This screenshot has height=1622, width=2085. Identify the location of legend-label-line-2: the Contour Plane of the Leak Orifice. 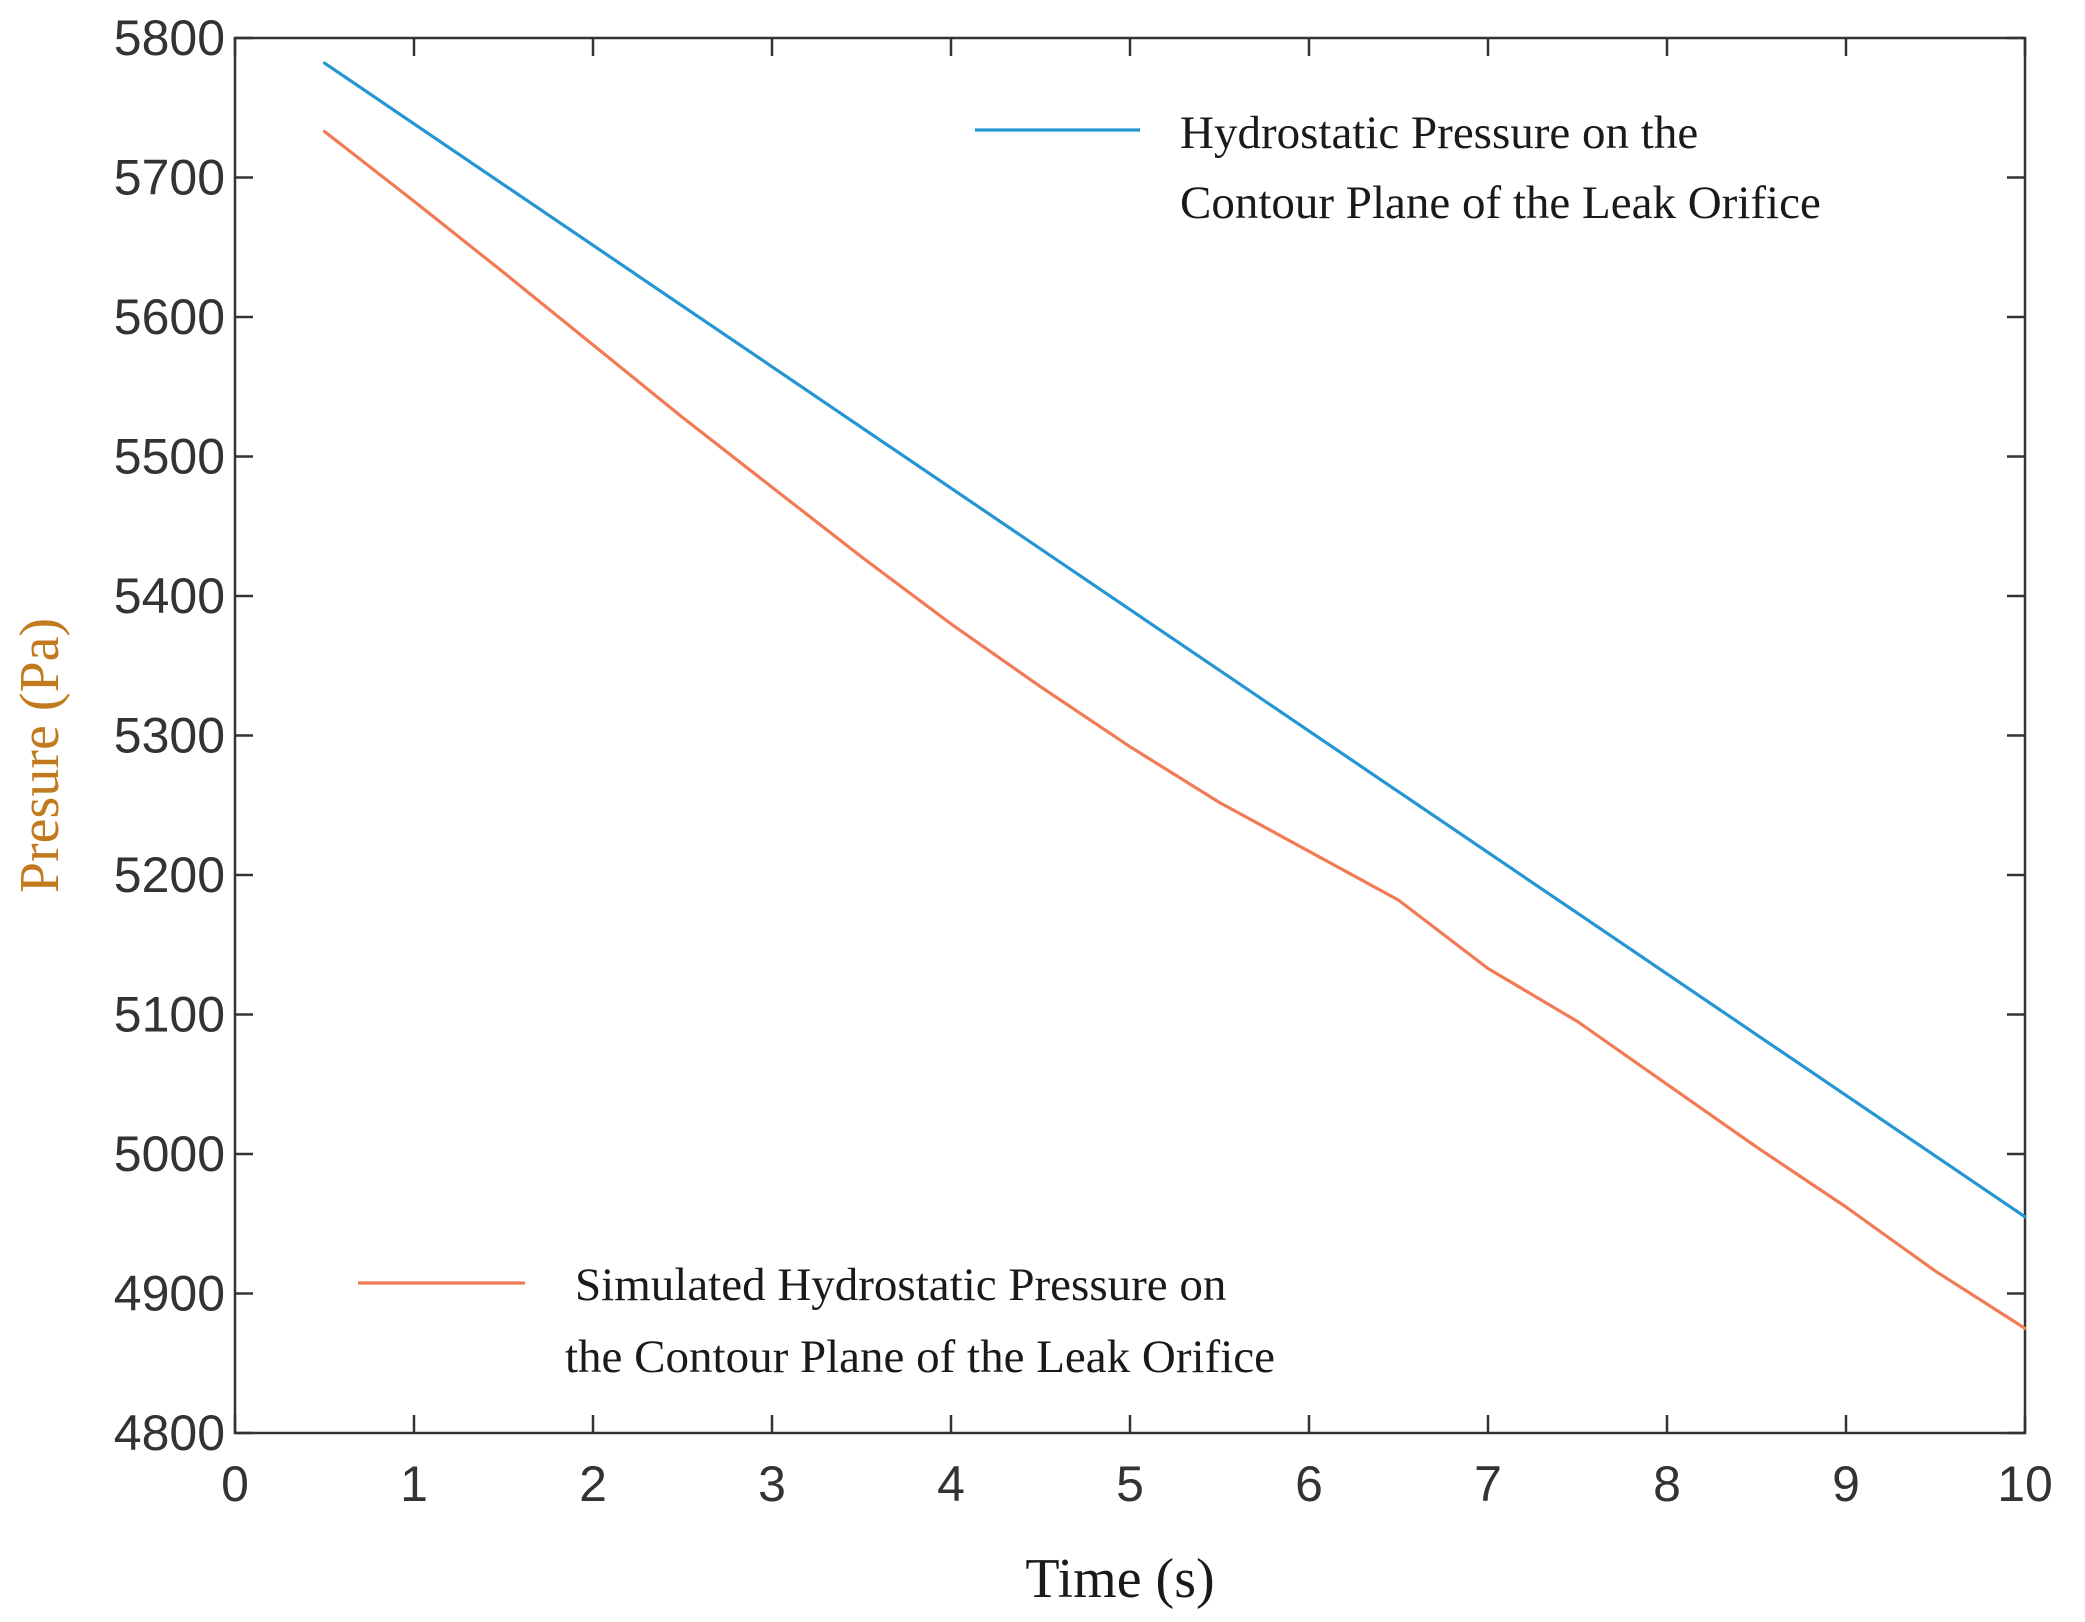
(920, 1357).